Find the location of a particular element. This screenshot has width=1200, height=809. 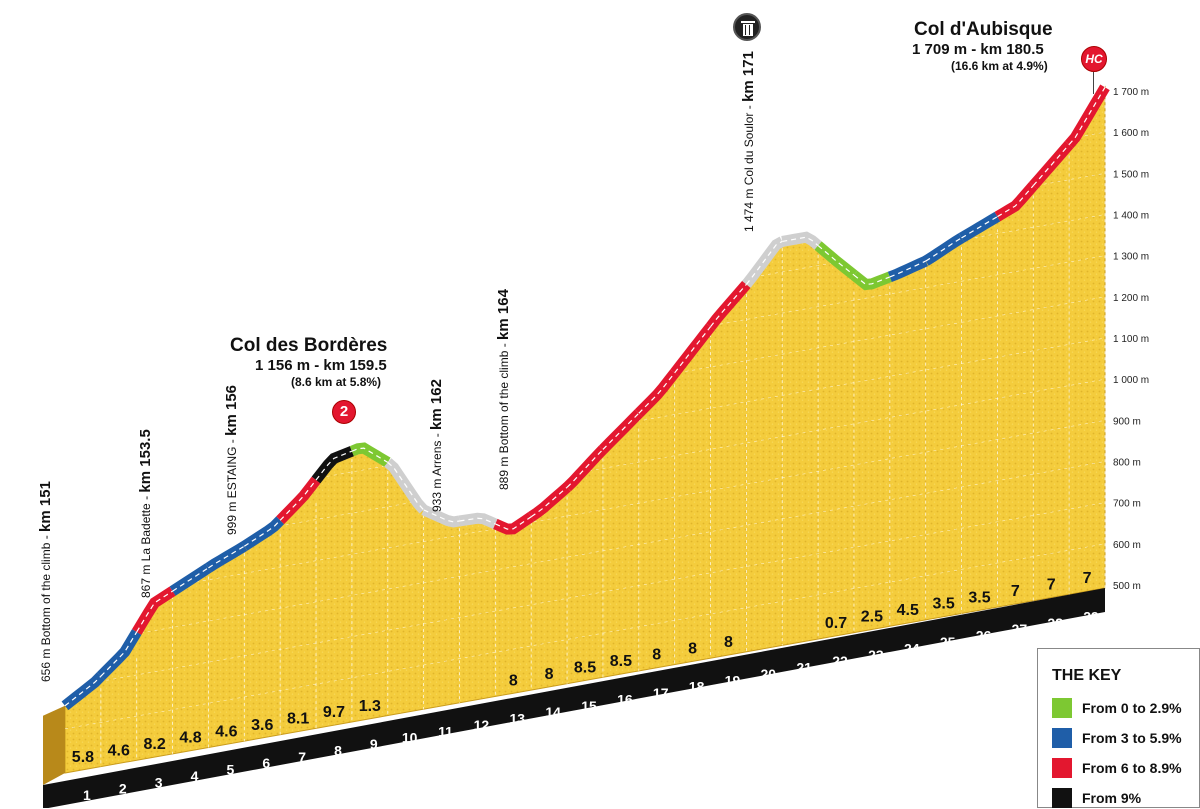

category-text: HC is located at coordinates (1094, 59).